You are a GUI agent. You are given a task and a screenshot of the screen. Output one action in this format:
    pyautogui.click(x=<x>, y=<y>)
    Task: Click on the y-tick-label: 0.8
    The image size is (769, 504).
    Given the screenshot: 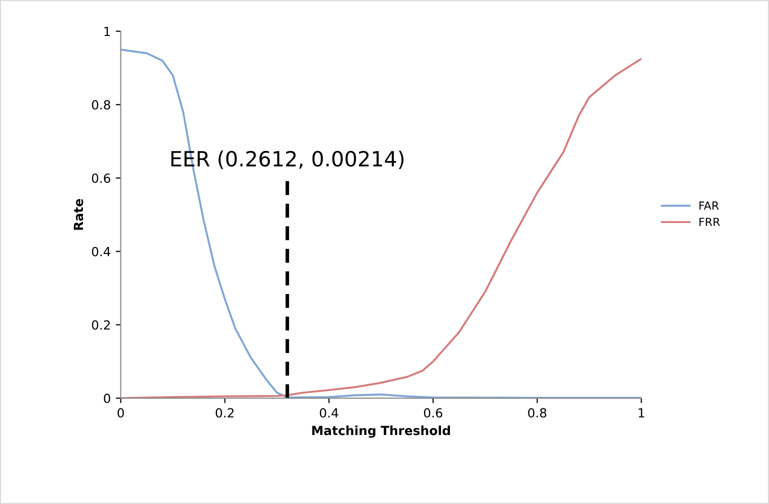 What is the action you would take?
    pyautogui.click(x=101, y=105)
    